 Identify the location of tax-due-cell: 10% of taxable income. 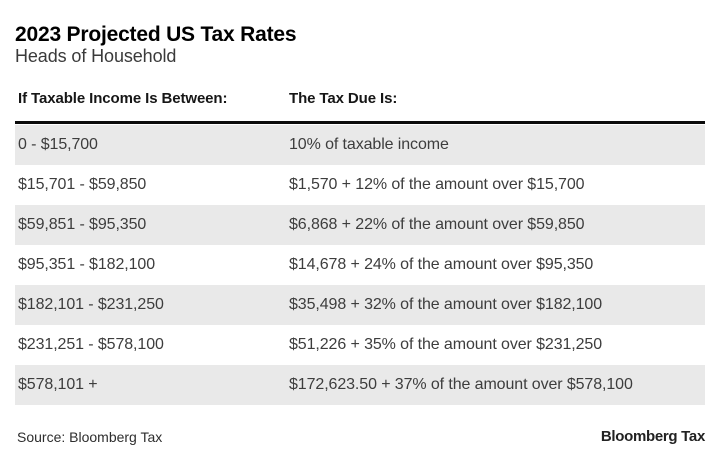
(369, 144).